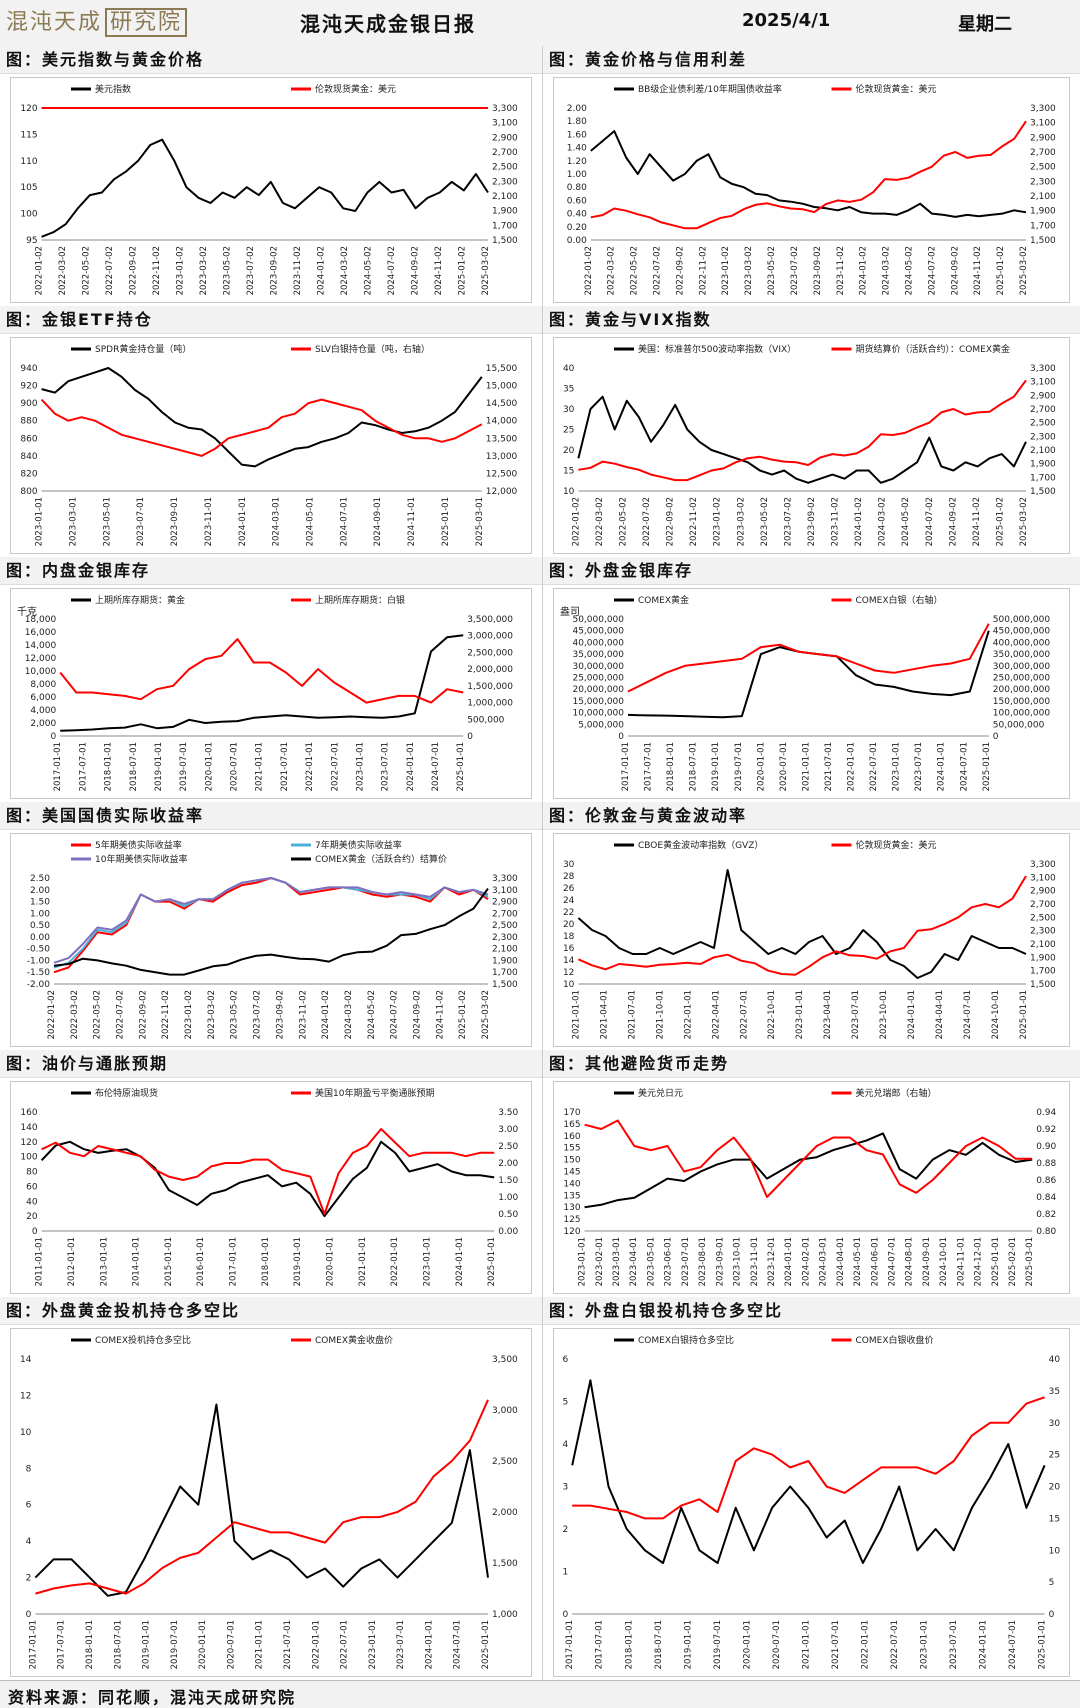 This screenshot has width=1080, height=1708. What do you see at coordinates (624, 521) in the screenshot?
I see `x-tick-label: 2022-05-02` at bounding box center [624, 521].